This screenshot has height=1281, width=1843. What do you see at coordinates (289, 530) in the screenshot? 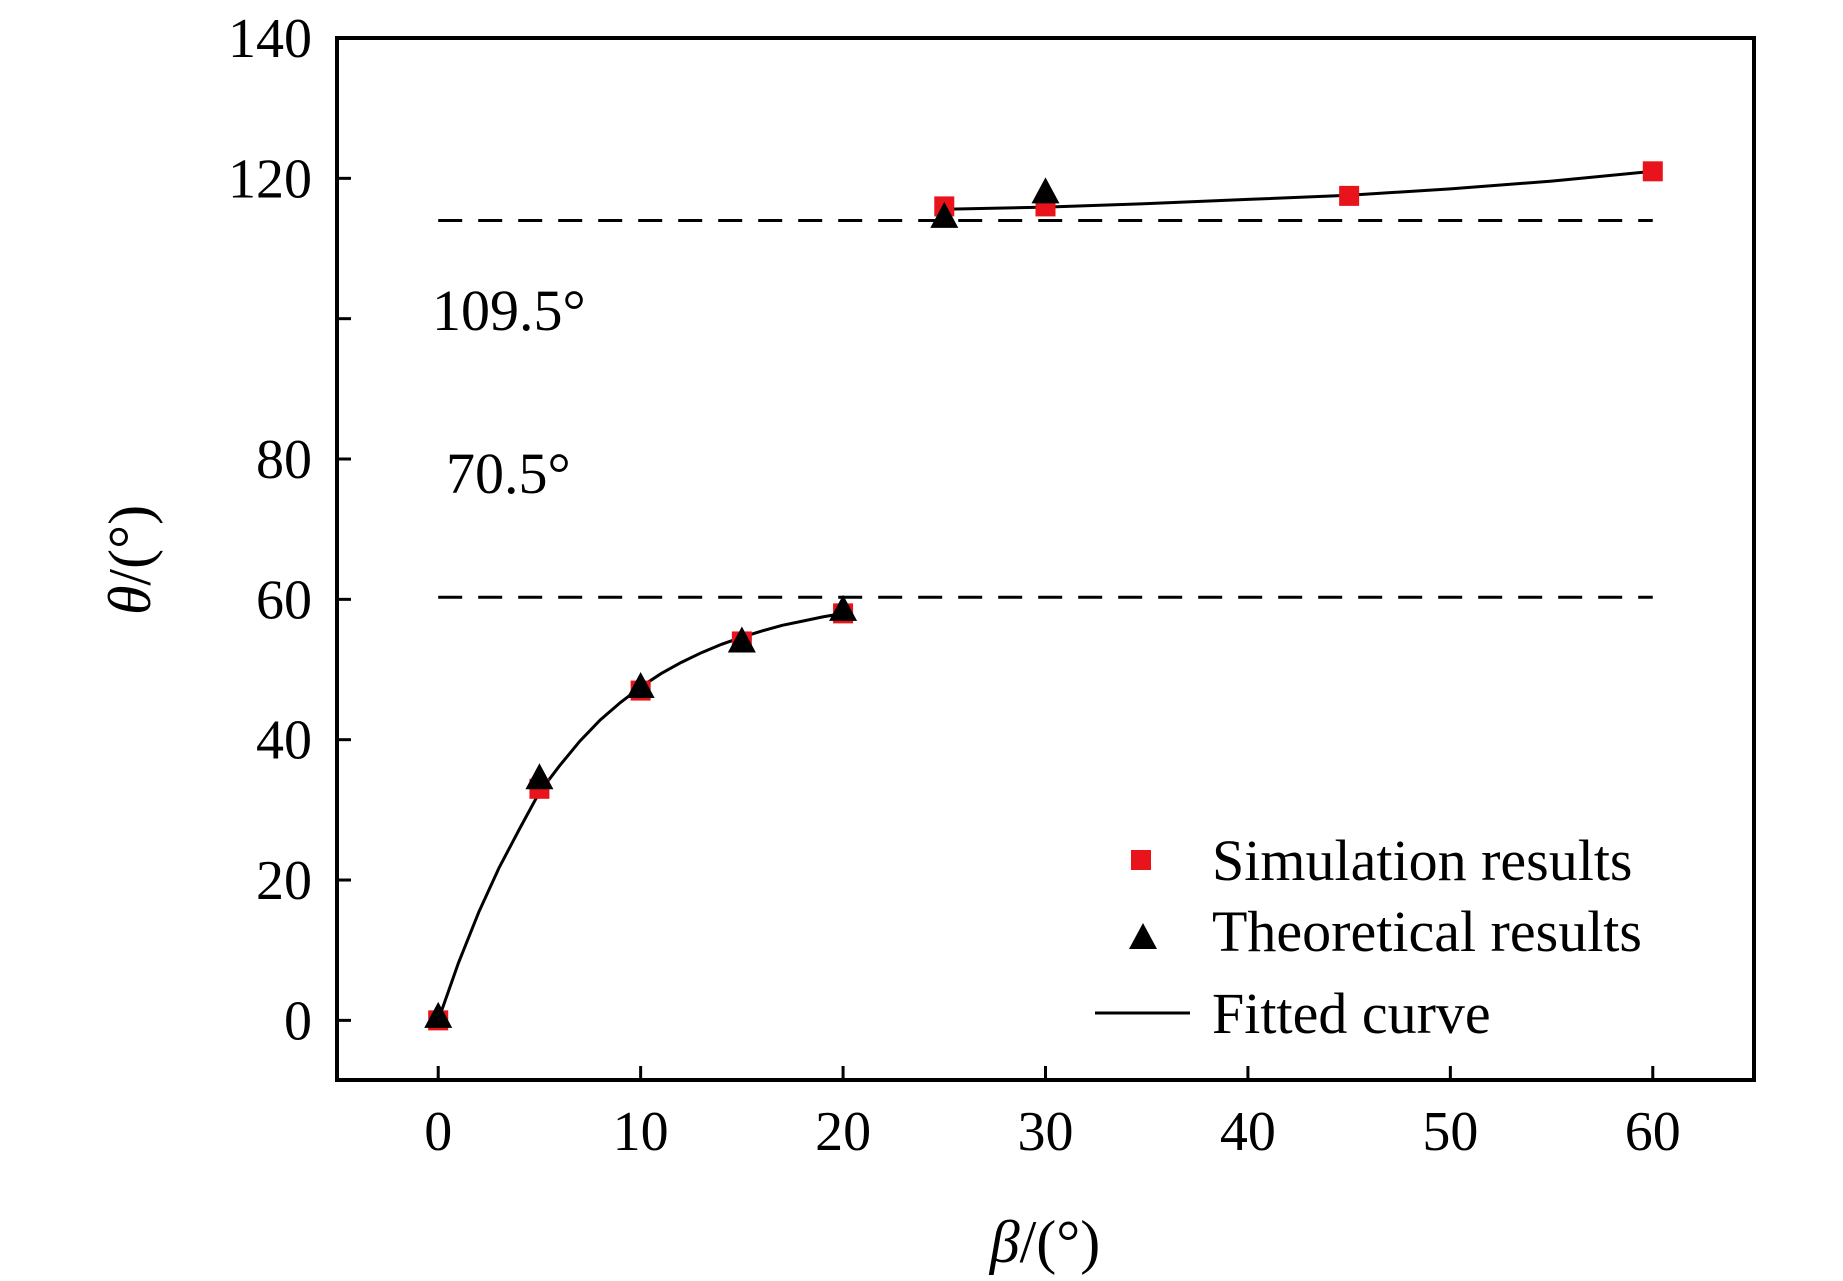
I see `y-axis: 0 20 40 60 80 120 140` at bounding box center [289, 530].